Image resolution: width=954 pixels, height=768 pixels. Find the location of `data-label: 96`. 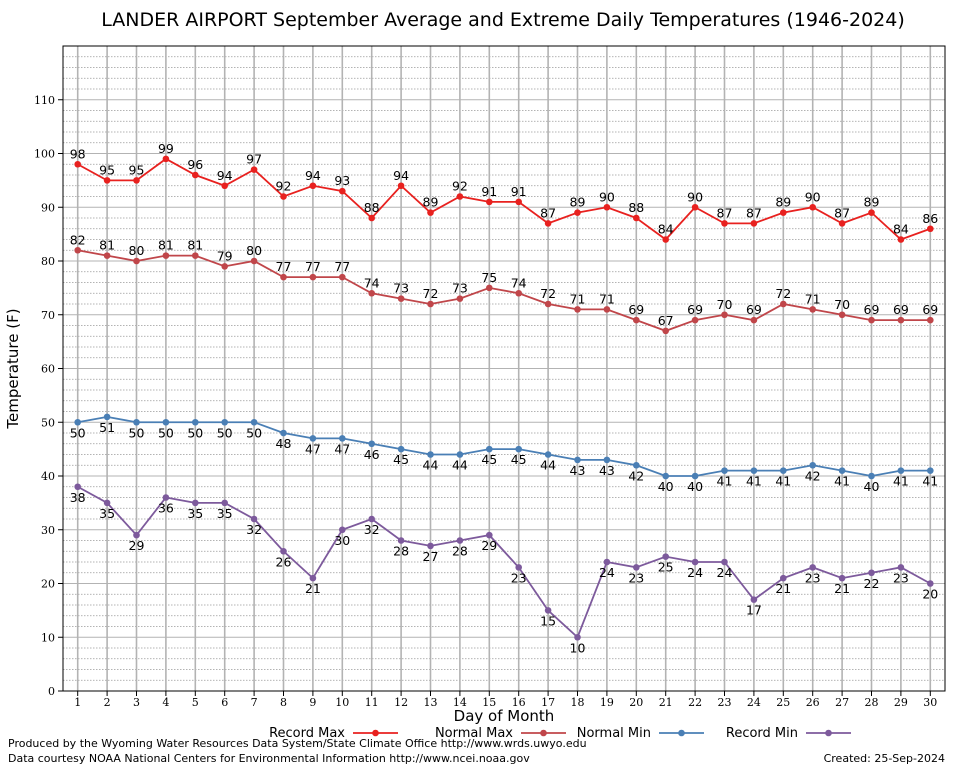

data-label: 96 is located at coordinates (195, 164).